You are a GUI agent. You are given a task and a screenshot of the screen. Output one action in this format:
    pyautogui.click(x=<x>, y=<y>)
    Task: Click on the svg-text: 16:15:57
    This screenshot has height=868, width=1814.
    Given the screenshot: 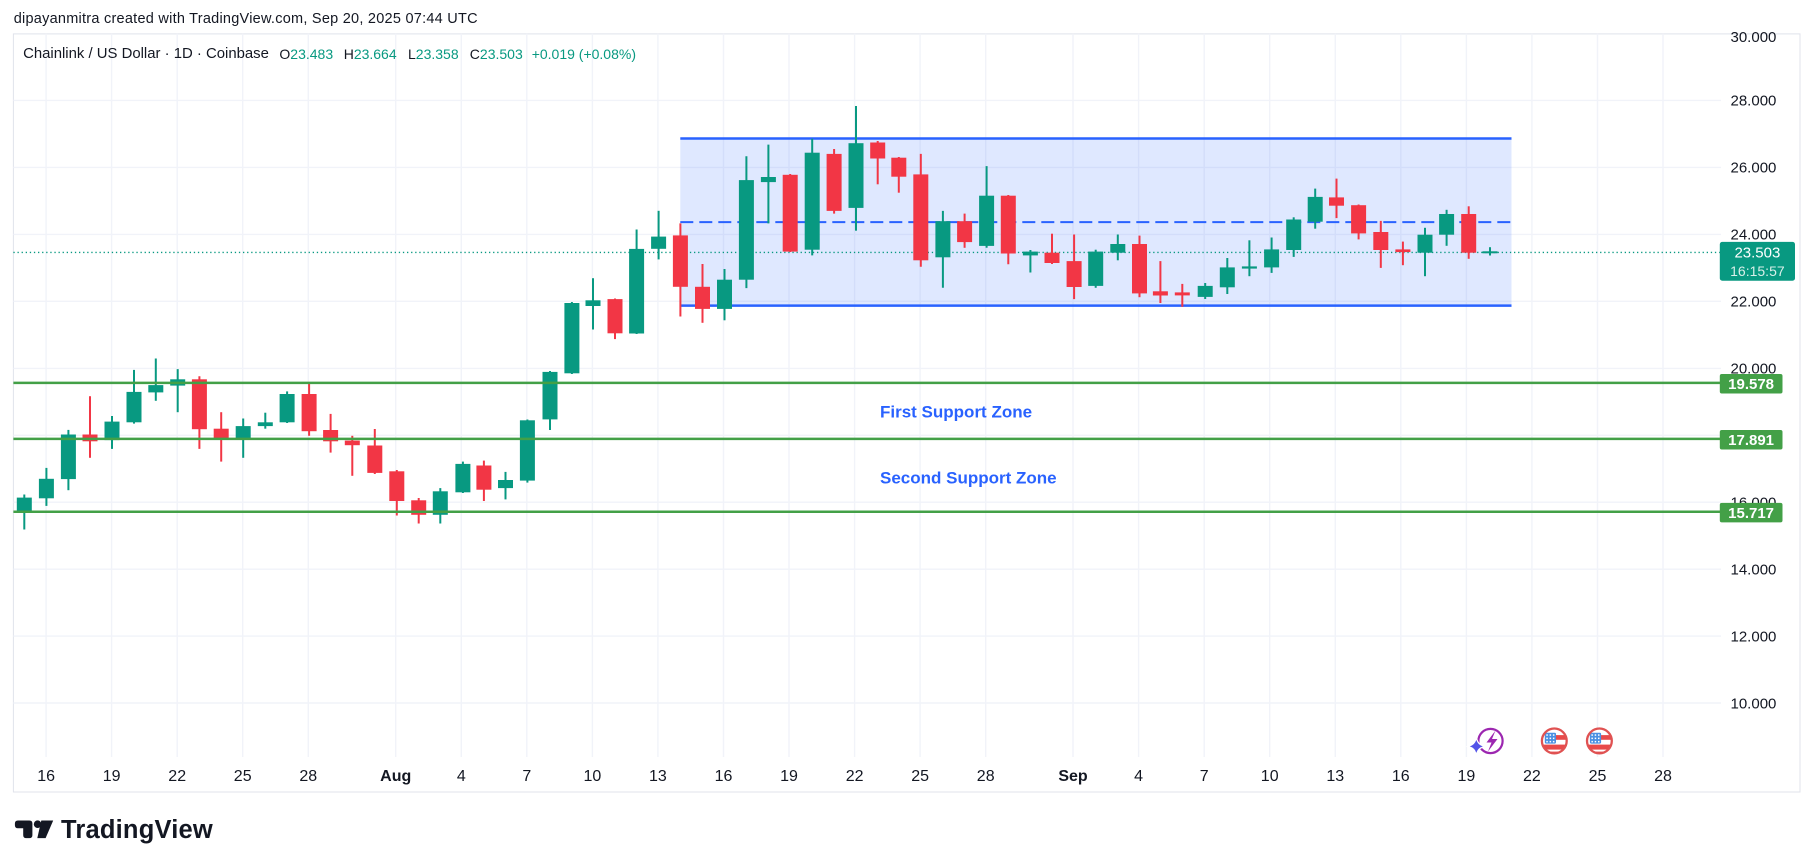 What is the action you would take?
    pyautogui.click(x=1757, y=271)
    